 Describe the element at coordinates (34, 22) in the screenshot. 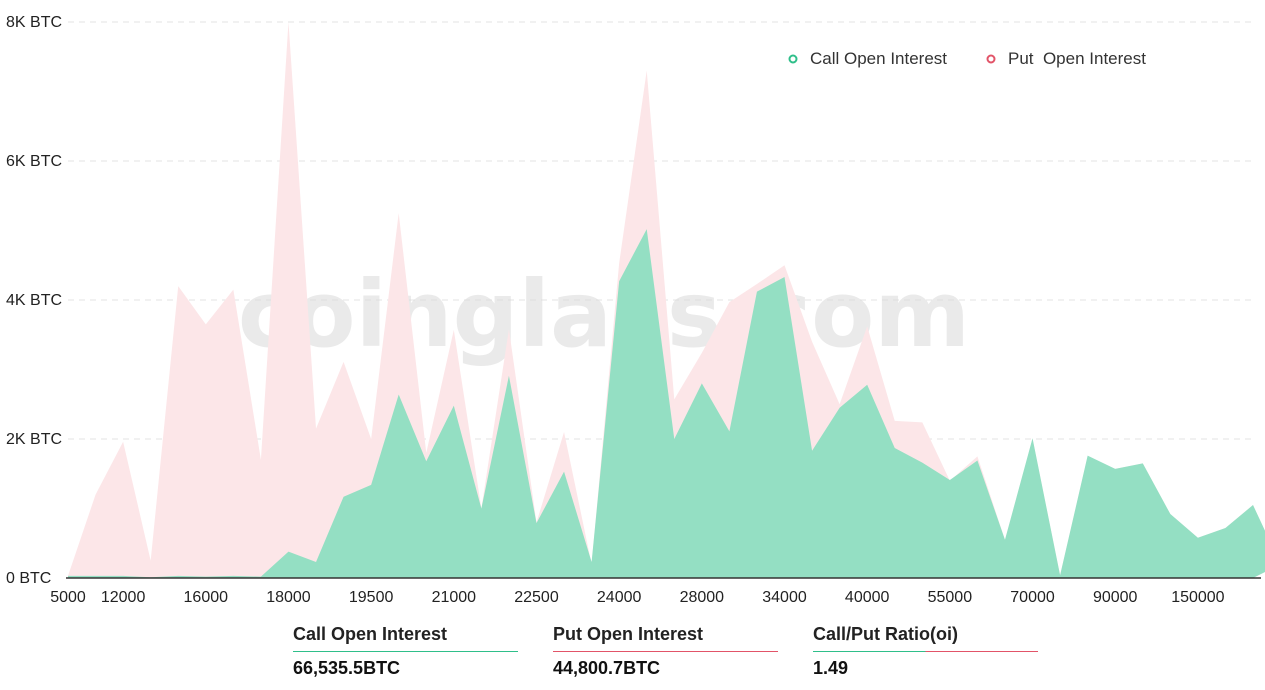

I see `y-tick-label: 8K BTC` at that location.